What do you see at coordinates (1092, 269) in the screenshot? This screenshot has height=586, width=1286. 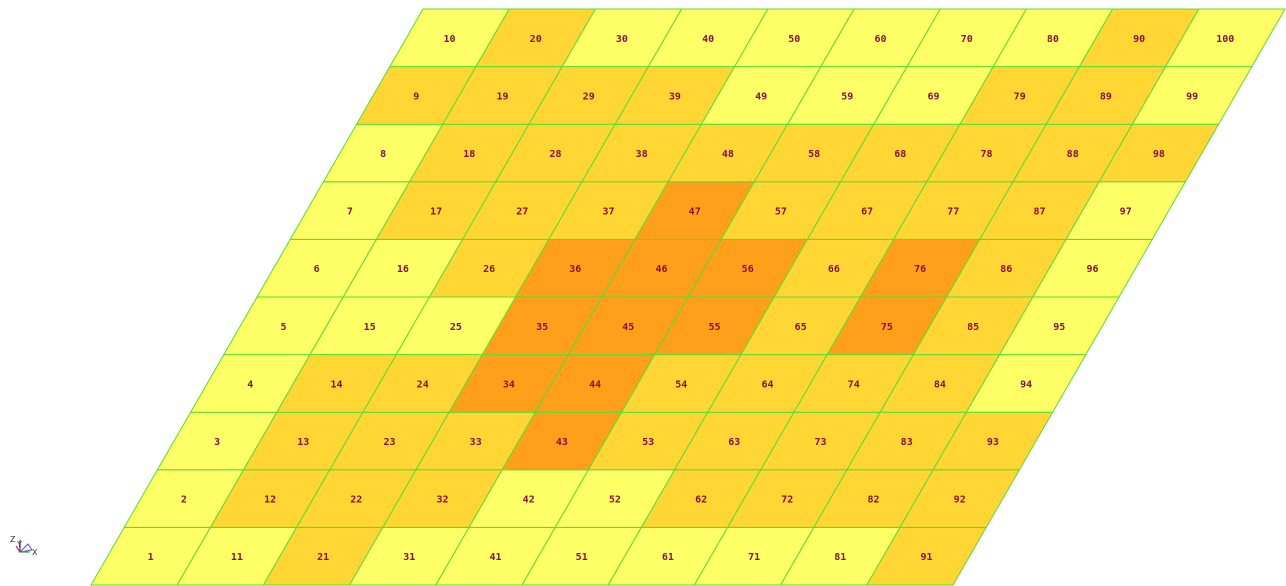 I see `element-label-96: 96` at bounding box center [1092, 269].